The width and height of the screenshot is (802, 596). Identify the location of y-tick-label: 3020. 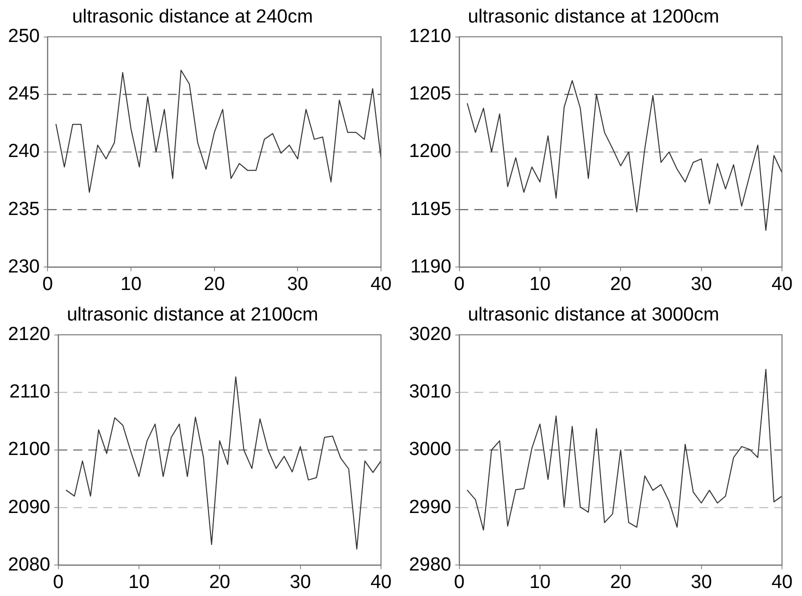
(430, 335).